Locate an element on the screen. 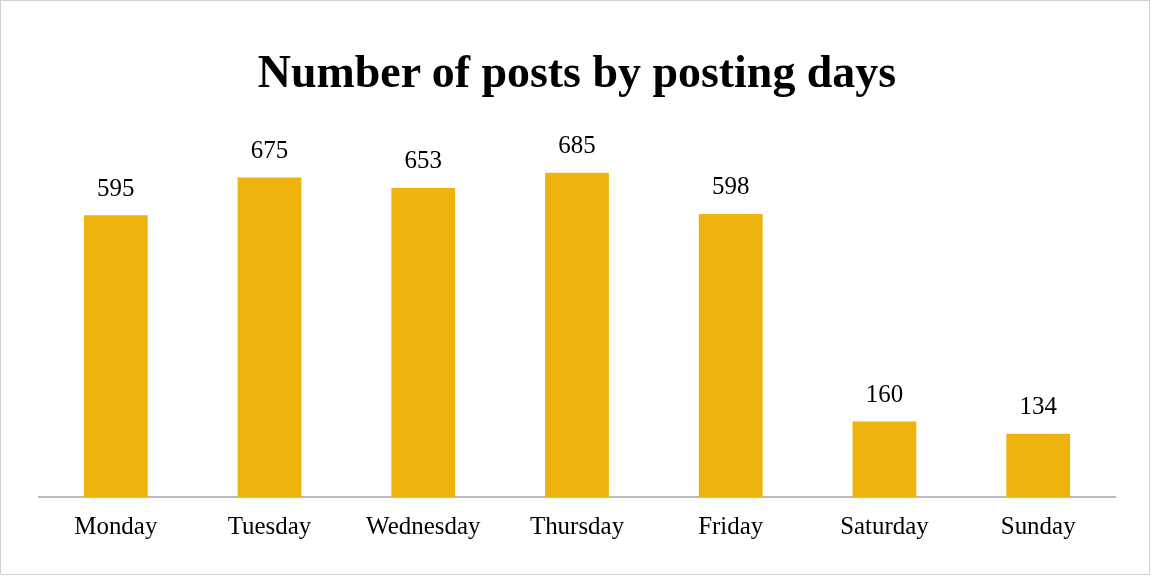 The height and width of the screenshot is (577, 1152). data-label: 134 is located at coordinates (1038, 405).